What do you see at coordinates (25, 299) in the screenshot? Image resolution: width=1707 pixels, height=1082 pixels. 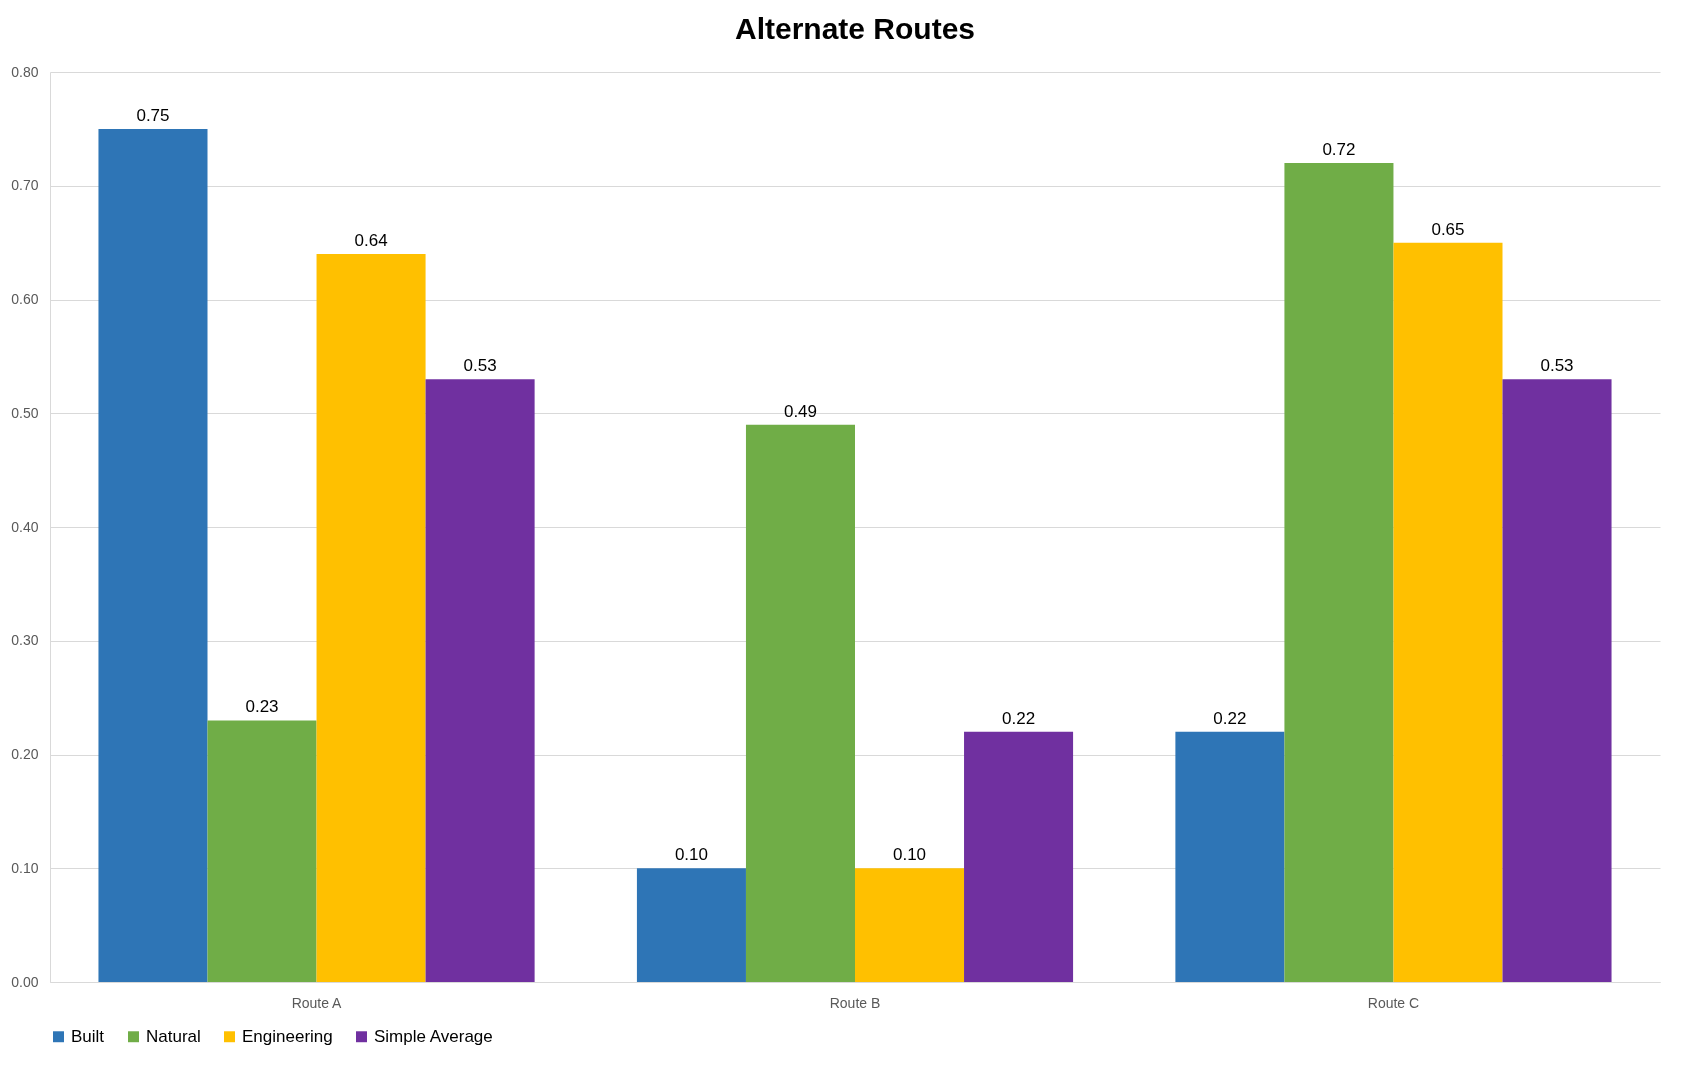 I see `y-tick-label: 0.60` at bounding box center [25, 299].